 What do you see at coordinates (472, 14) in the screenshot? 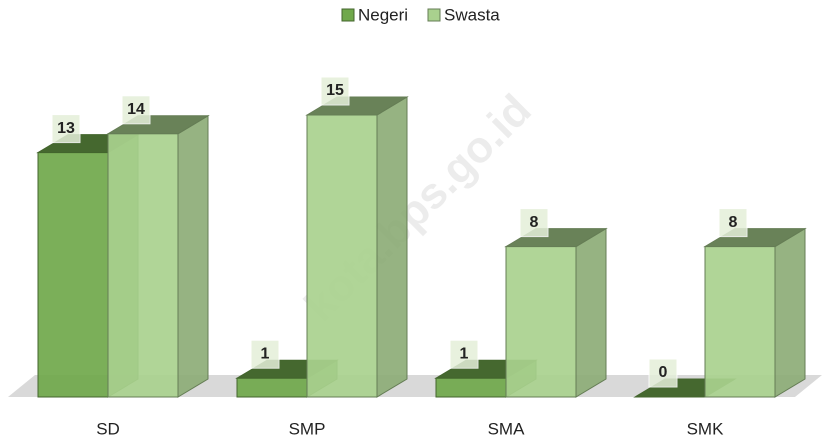
I see `legend-label: Swasta` at bounding box center [472, 14].